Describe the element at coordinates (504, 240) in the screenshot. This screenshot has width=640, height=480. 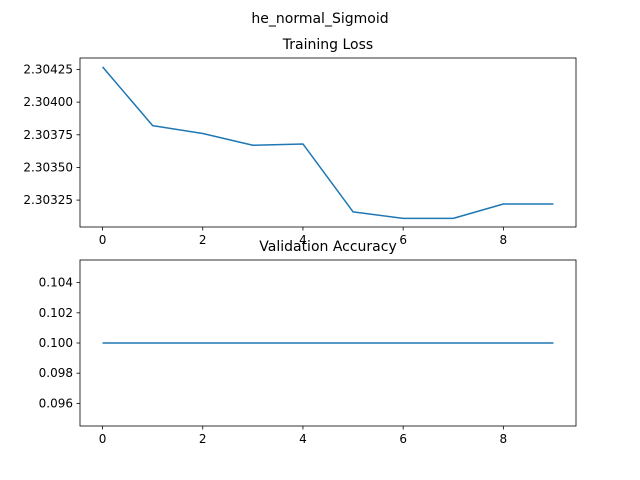
I see `training-loss-x-tick-label: 8` at that location.